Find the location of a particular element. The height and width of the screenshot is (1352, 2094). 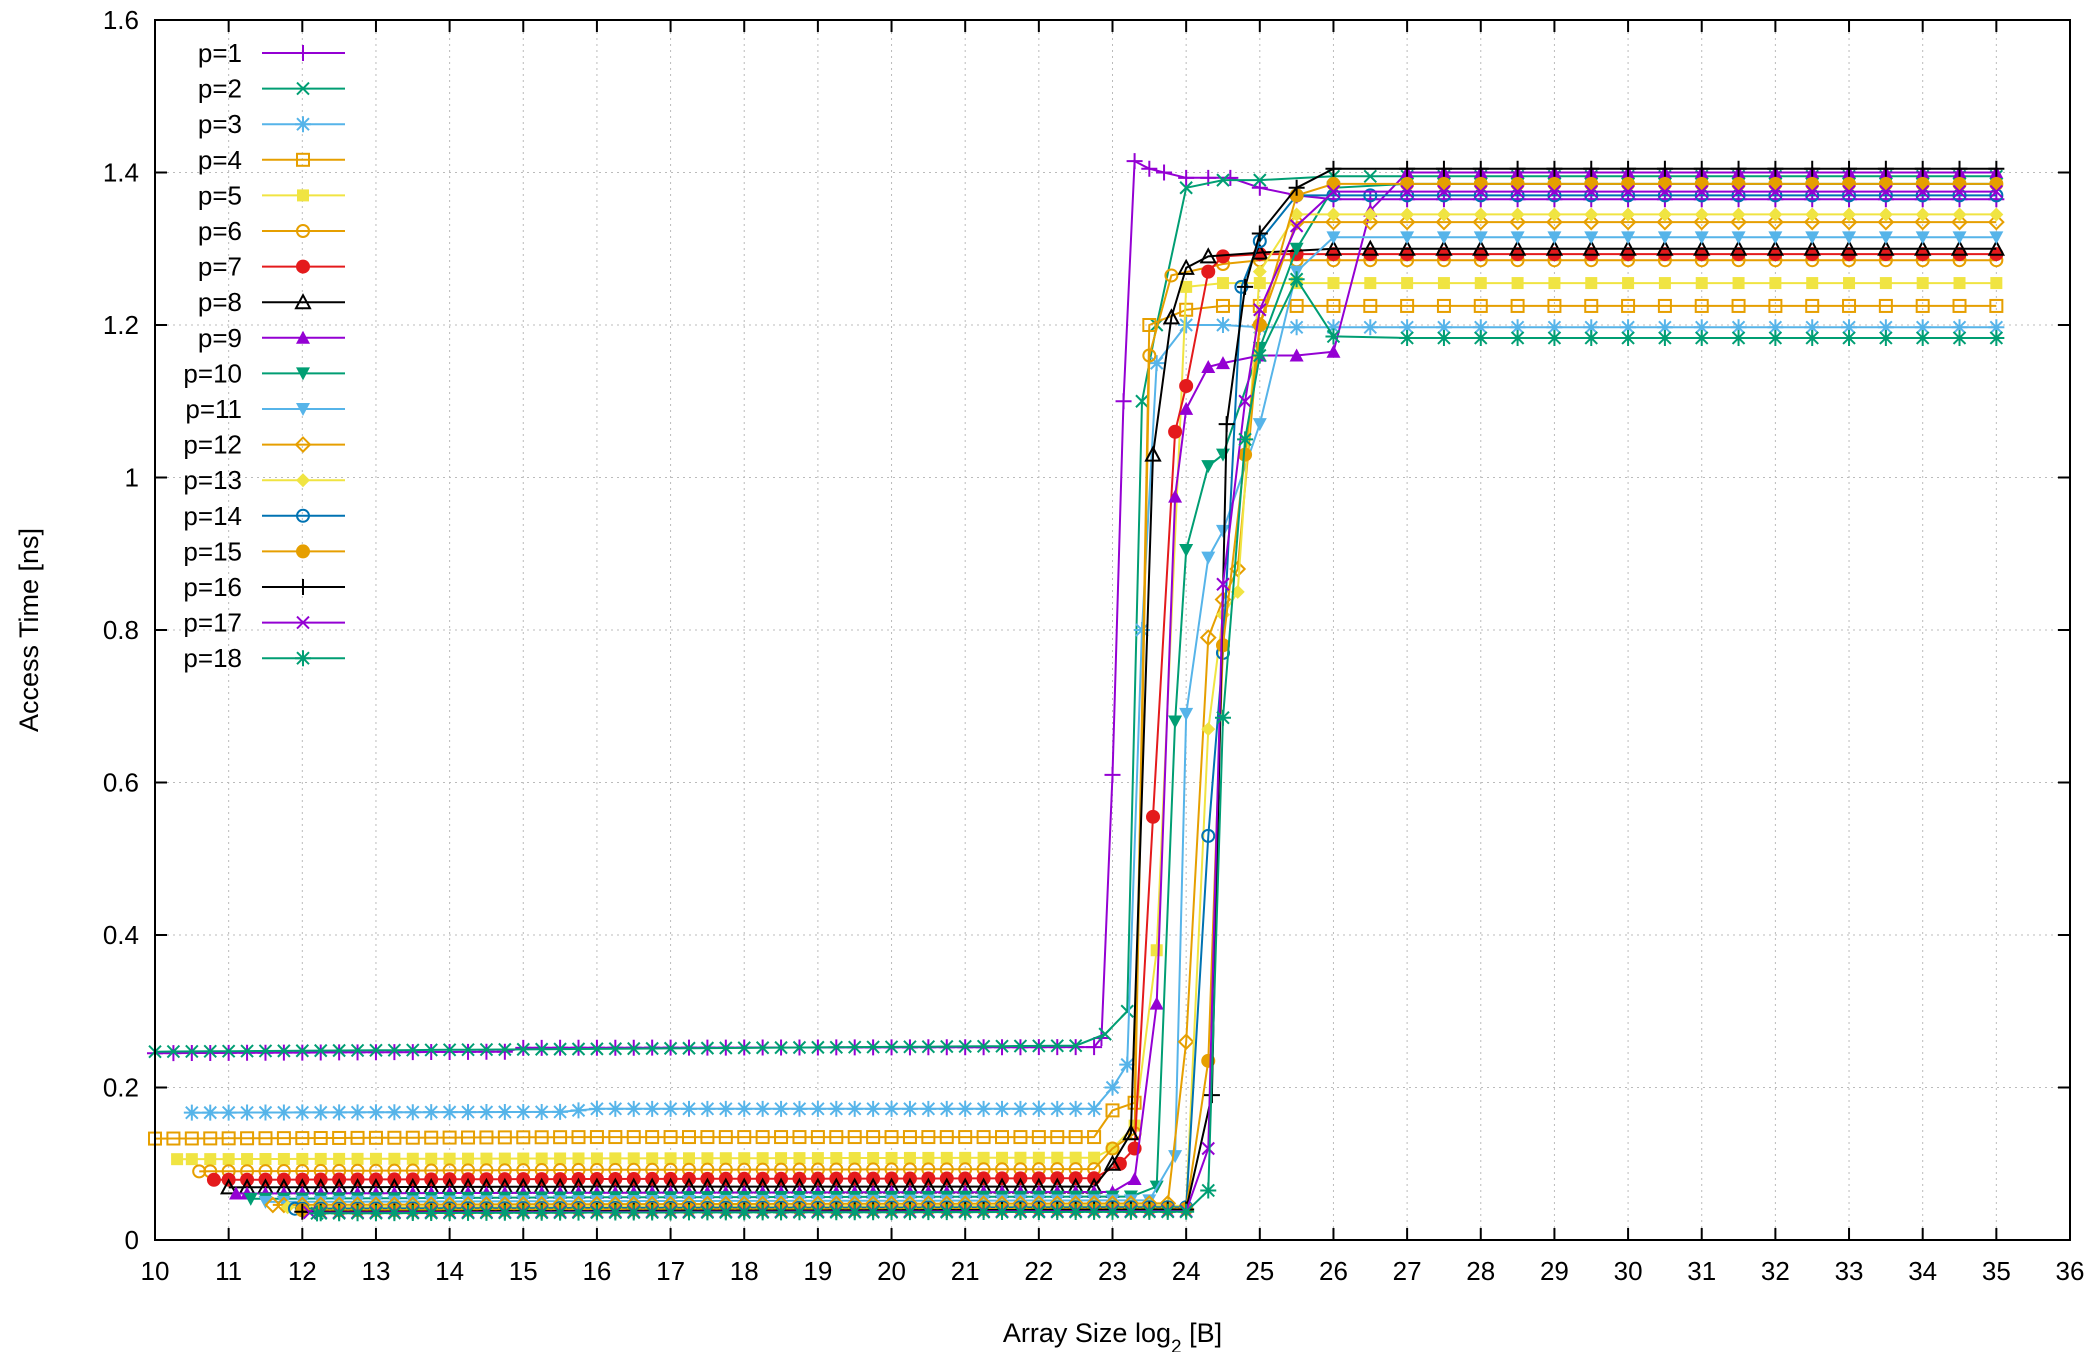

x-tick-label: 13 is located at coordinates (376, 1271).